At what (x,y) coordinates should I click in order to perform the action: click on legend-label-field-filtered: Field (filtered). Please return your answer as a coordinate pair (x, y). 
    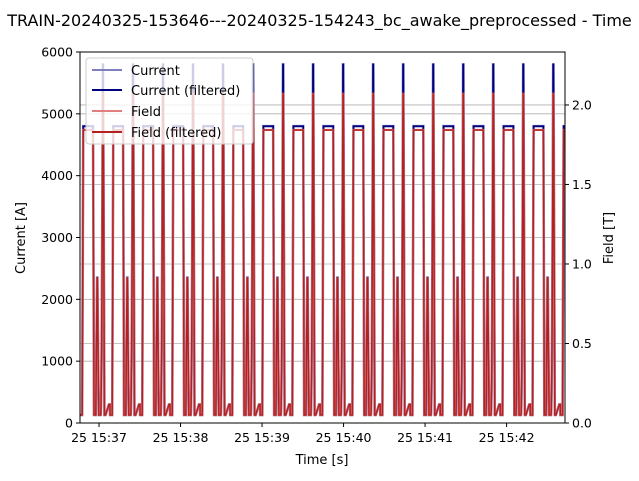
    Looking at the image, I should click on (176, 133).